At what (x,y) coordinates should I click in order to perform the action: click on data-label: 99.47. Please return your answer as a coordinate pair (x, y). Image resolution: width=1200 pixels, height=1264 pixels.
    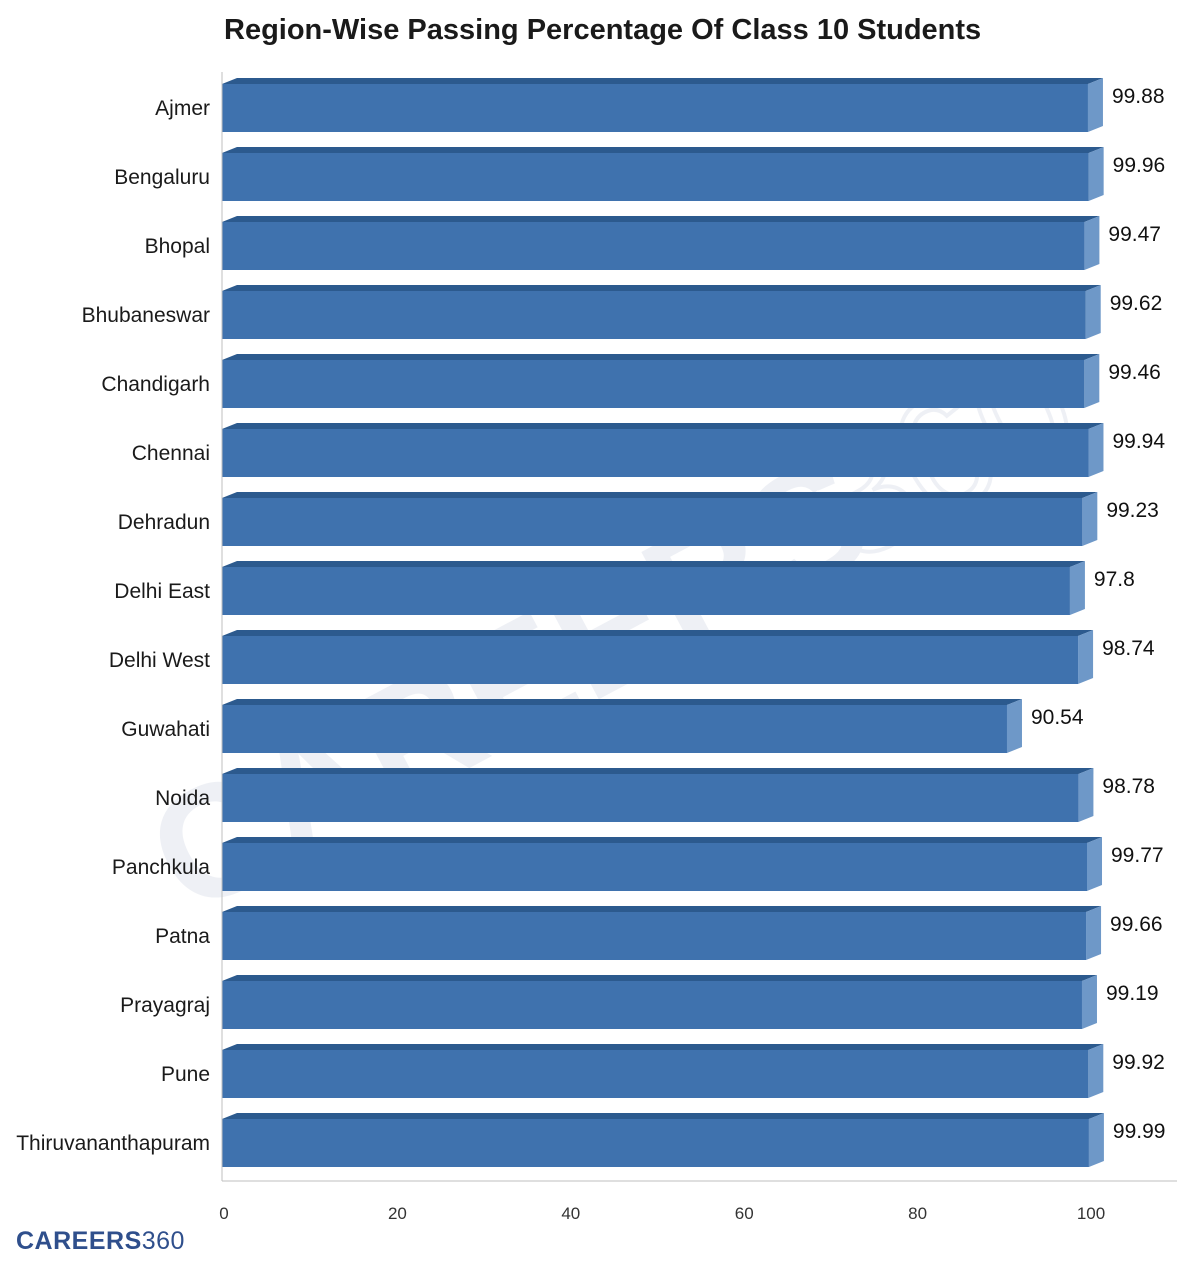
    Looking at the image, I should click on (1134, 234).